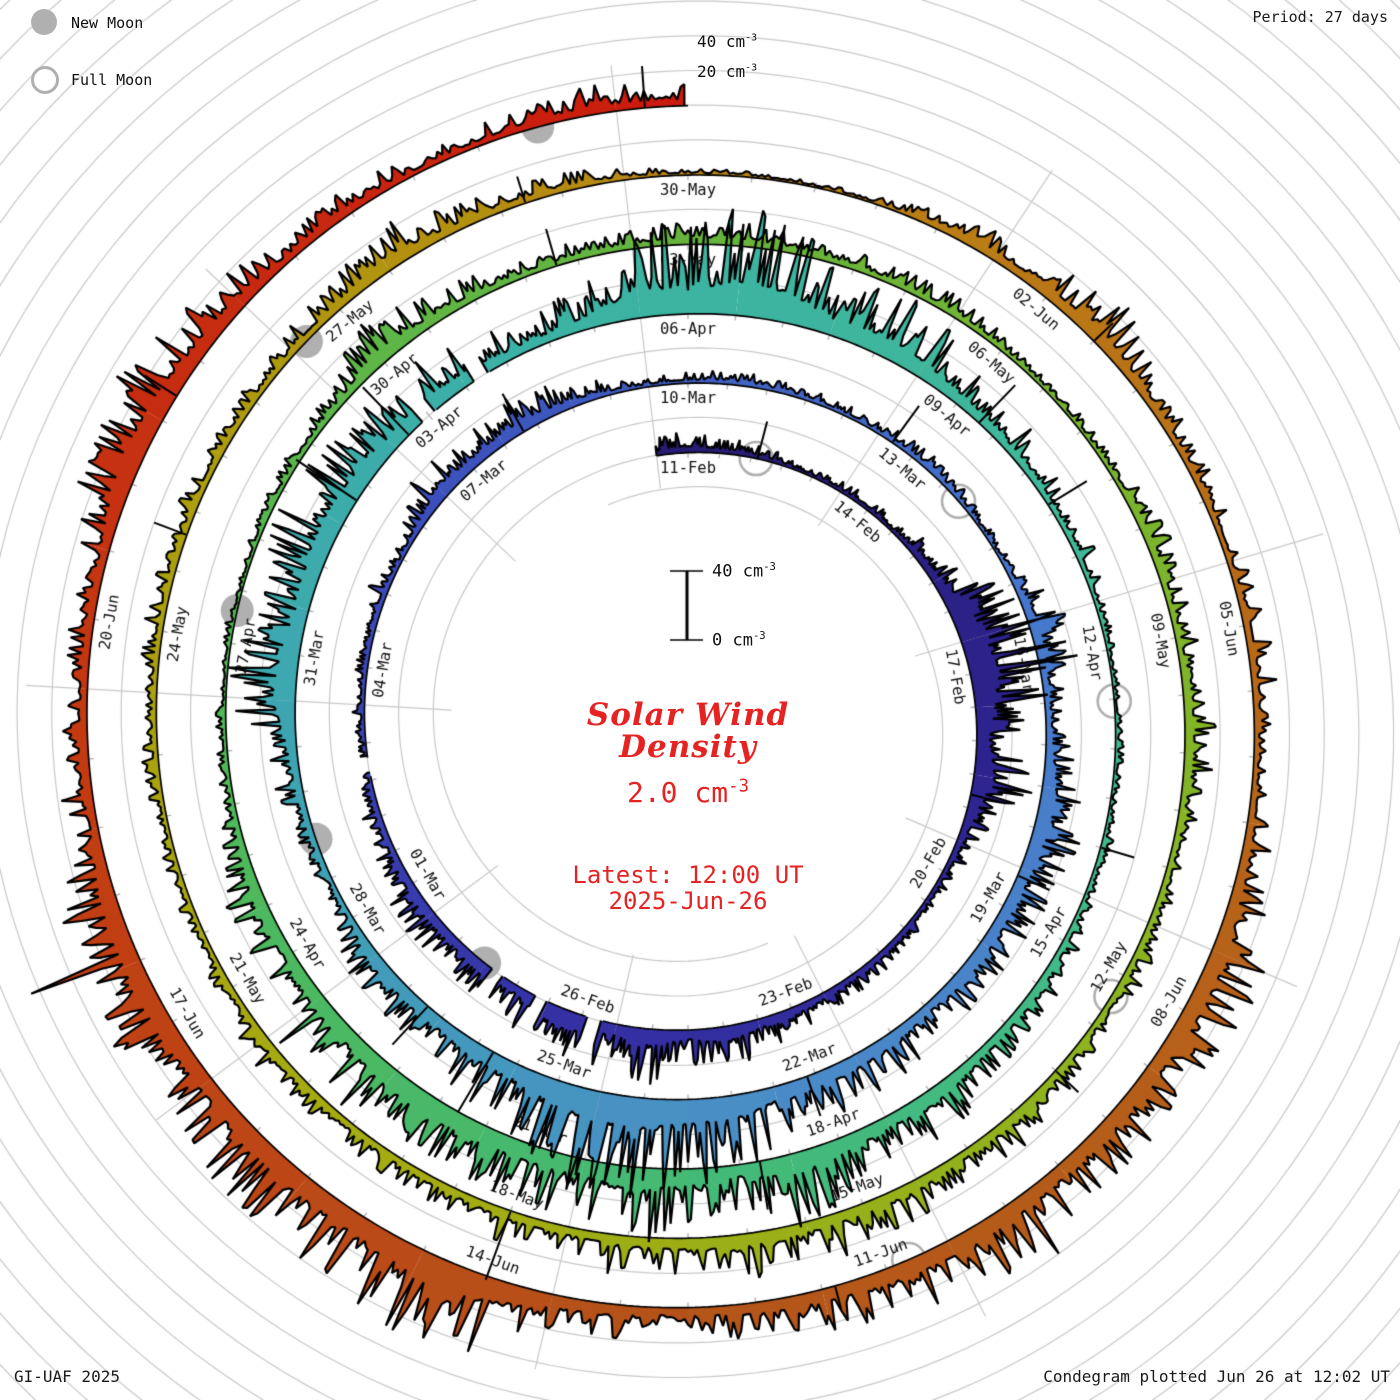 The width and height of the screenshot is (1400, 1400). Describe the element at coordinates (721, 41) in the screenshot. I see `outer-scale-40-text: 40 cm` at that location.